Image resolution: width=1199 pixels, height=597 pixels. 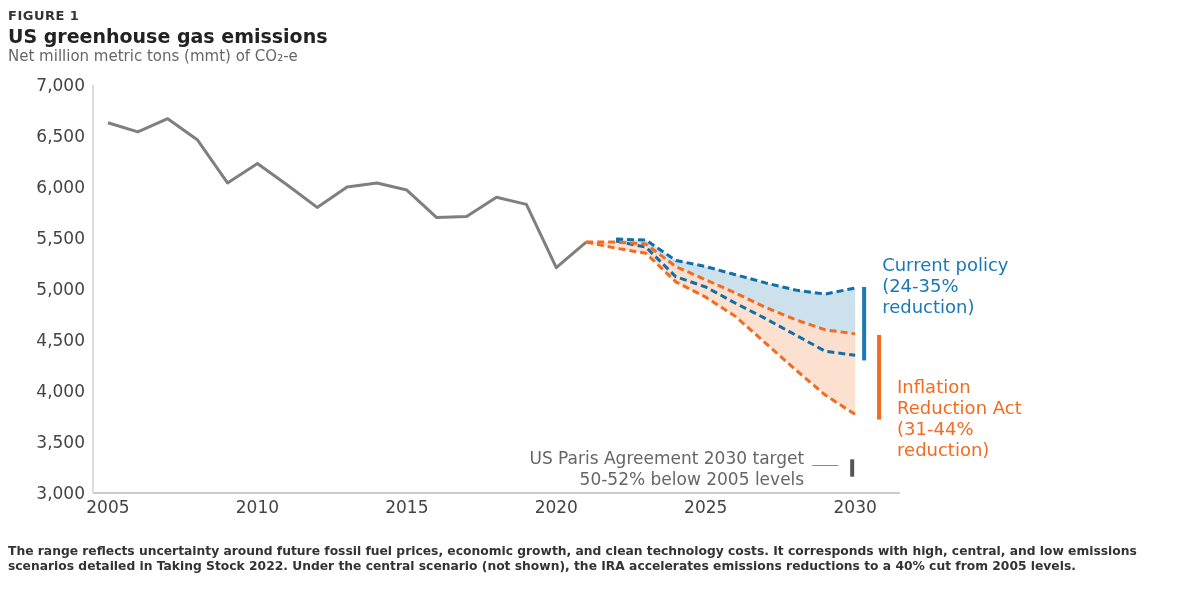 I want to click on y-tick-label: 4,000, so click(x=60, y=391).